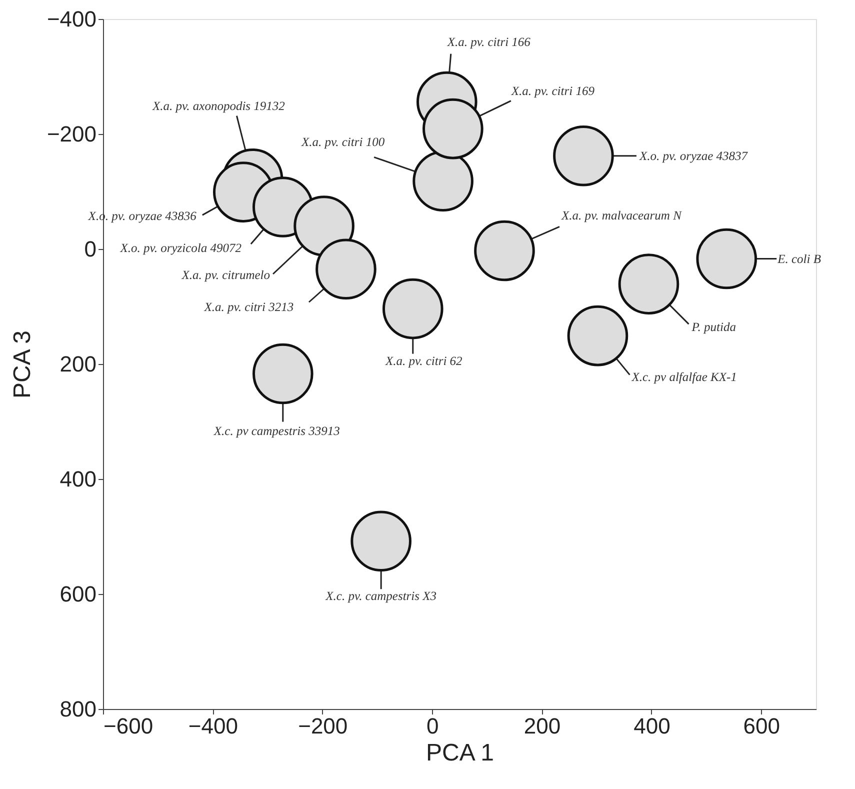 This screenshot has width=855, height=789. I want to click on y-tick-label: −400, so click(71, 19).